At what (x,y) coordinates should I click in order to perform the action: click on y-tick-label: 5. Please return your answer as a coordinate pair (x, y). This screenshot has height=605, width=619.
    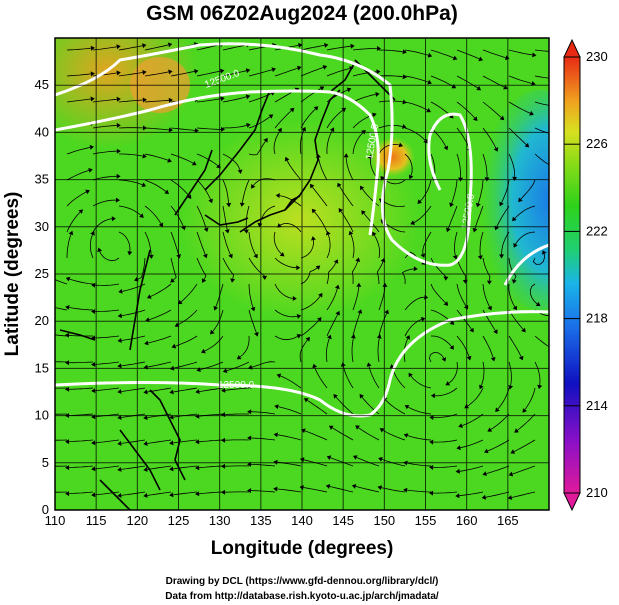
    Looking at the image, I should click on (45, 462).